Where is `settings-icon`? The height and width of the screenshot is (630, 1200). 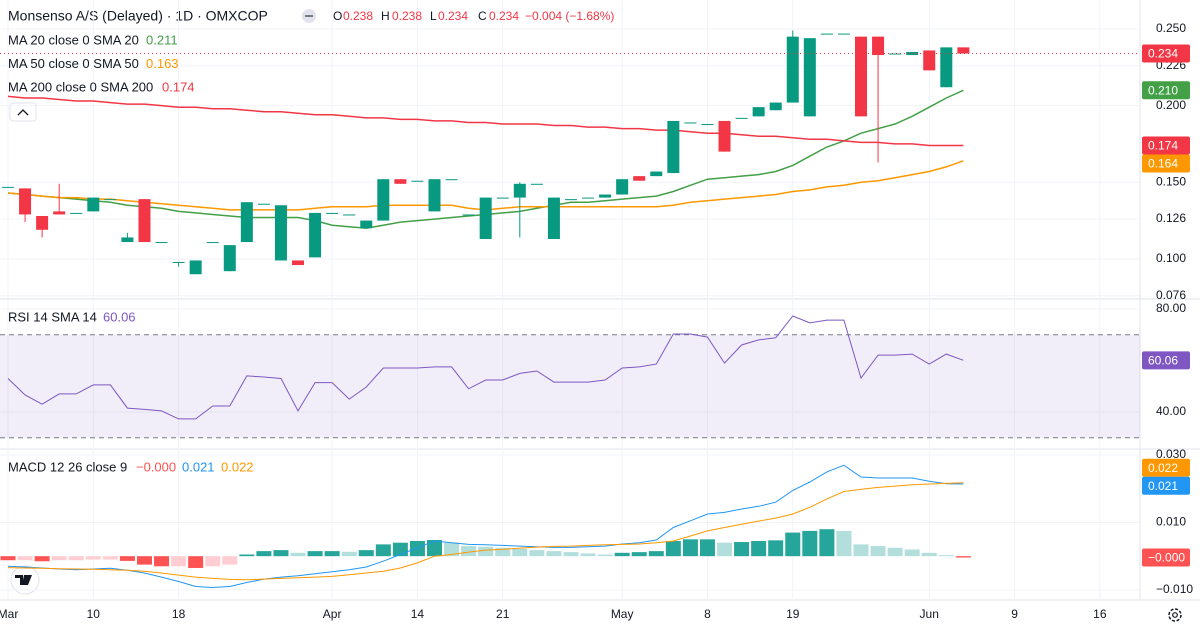
settings-icon is located at coordinates (1175, 615).